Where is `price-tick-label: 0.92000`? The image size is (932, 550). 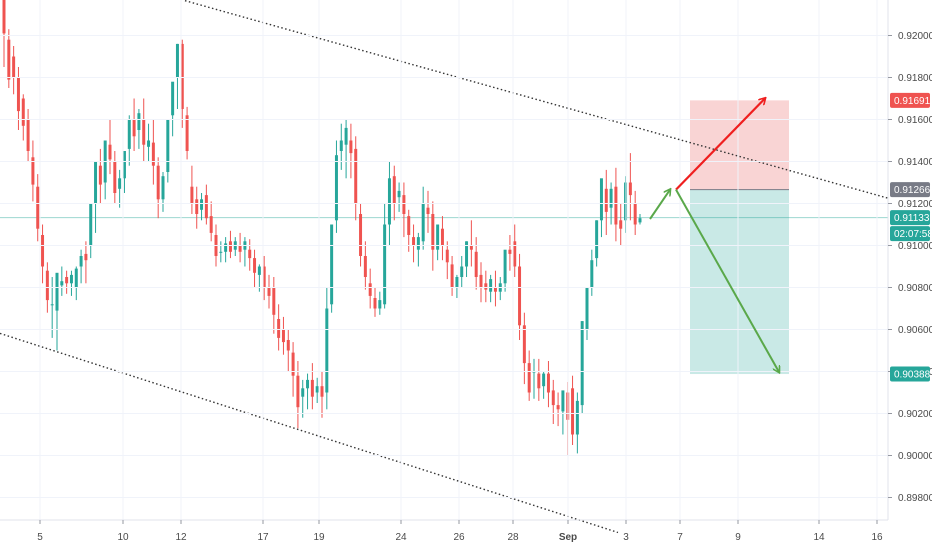
price-tick-label: 0.92000 is located at coordinates (915, 36).